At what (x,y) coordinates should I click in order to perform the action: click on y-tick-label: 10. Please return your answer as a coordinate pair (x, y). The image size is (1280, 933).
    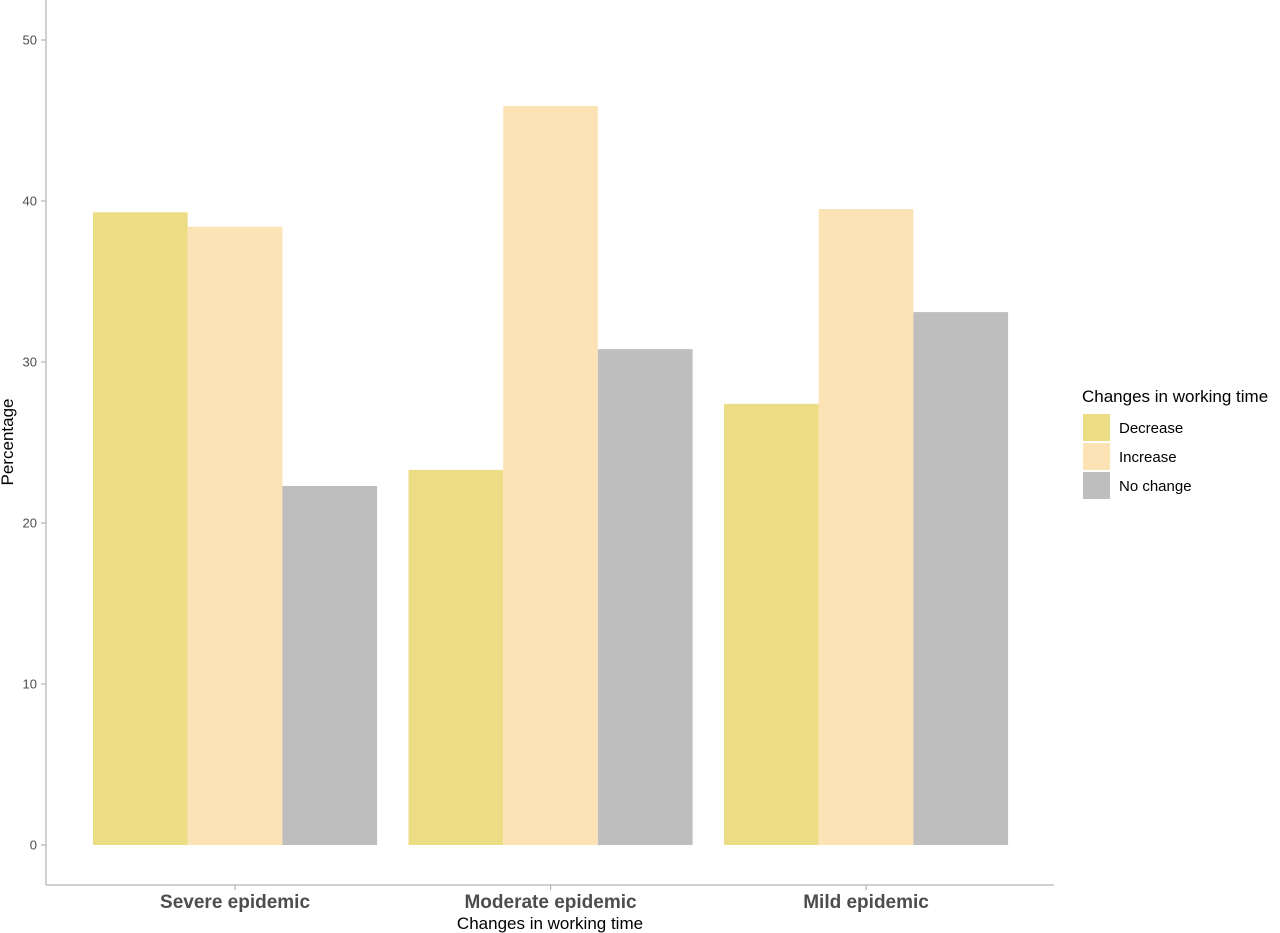
    Looking at the image, I should click on (30, 684).